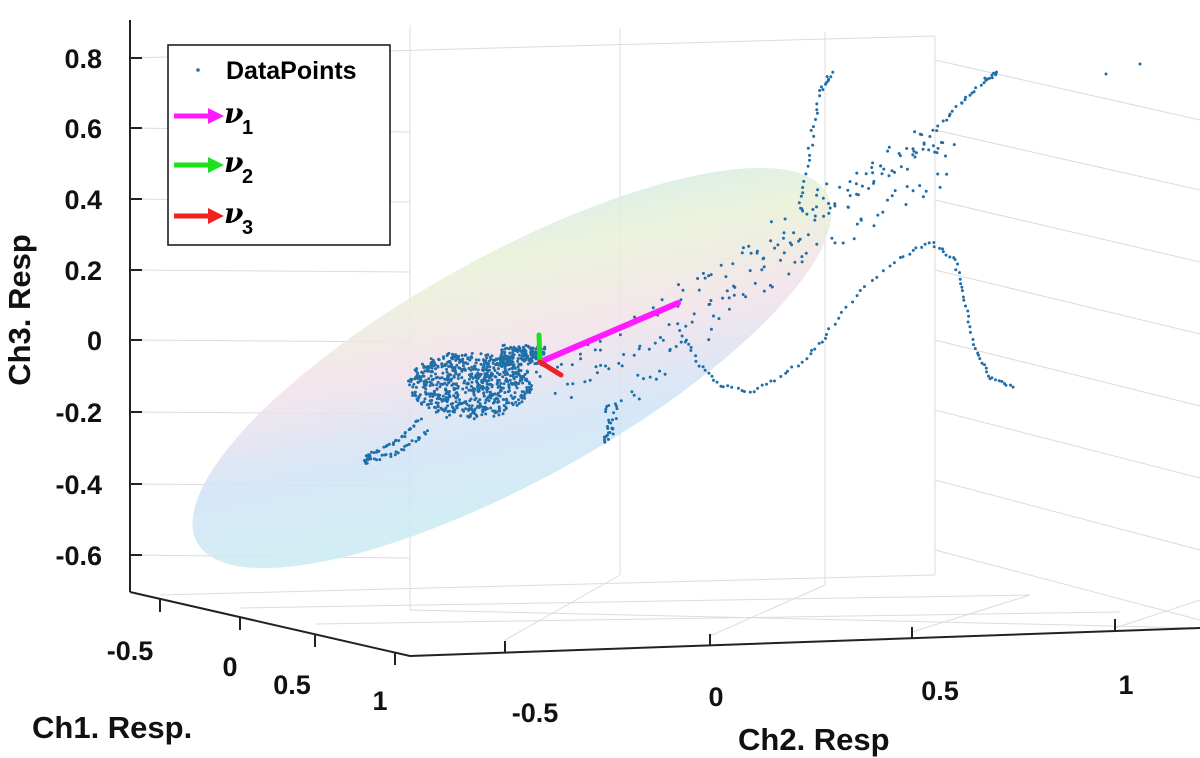 This screenshot has height=758, width=1200. Describe the element at coordinates (608, 339) in the screenshot. I see `principal-vectors` at that location.